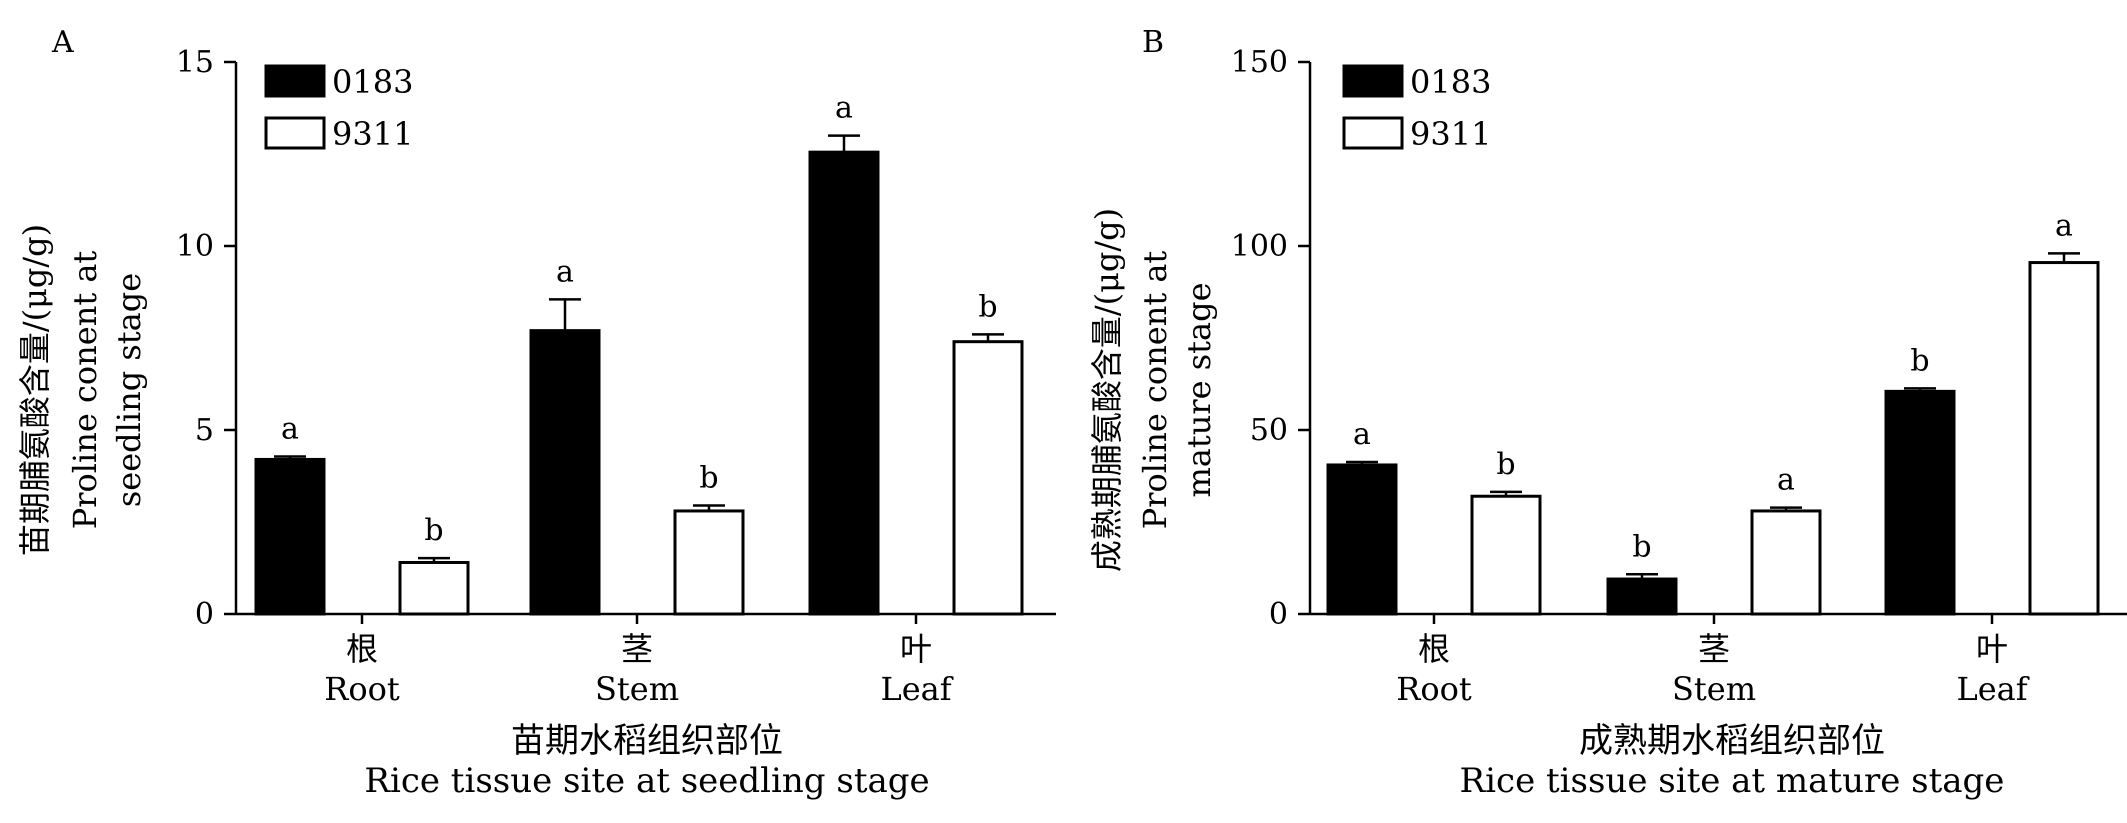 The image size is (2127, 823). What do you see at coordinates (35, 390) in the screenshot?
I see `y-axis-title-zh: 苗期脯氨酸含量/(μg/g)` at bounding box center [35, 390].